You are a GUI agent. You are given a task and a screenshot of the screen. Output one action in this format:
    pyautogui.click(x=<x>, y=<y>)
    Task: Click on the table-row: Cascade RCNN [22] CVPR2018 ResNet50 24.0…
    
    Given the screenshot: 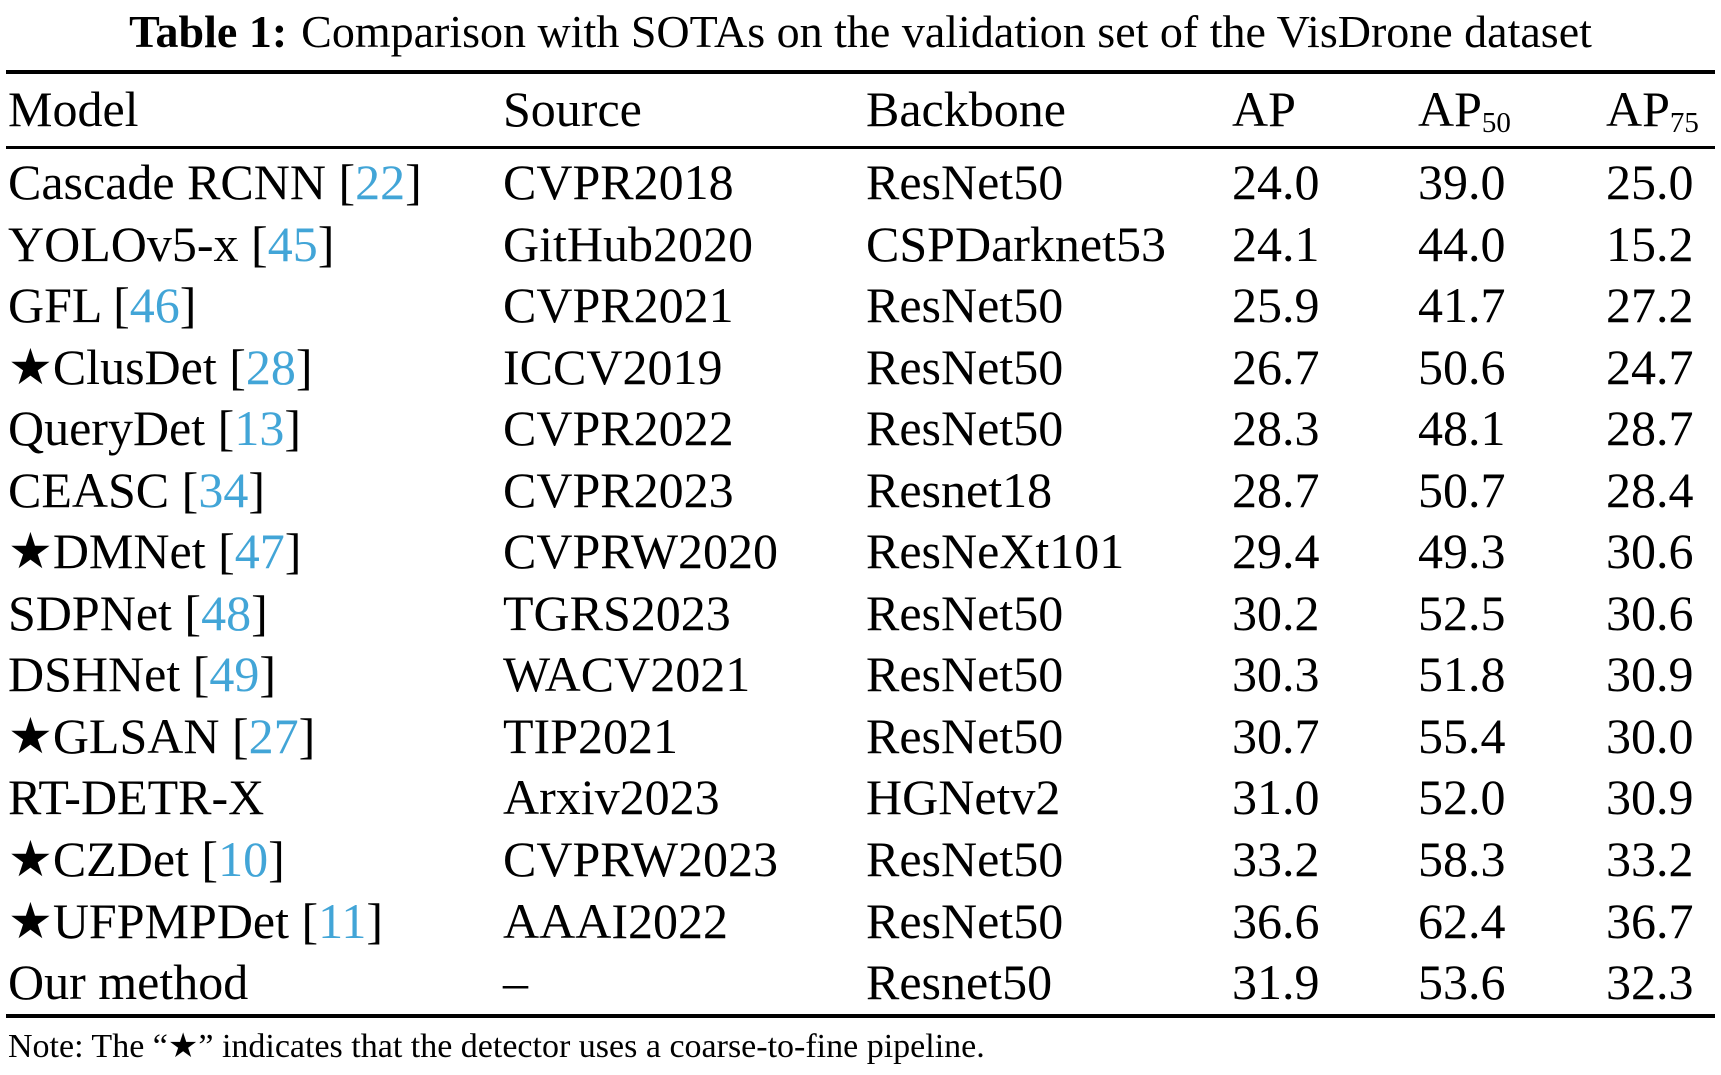 What is the action you would take?
    pyautogui.click(x=860, y=183)
    